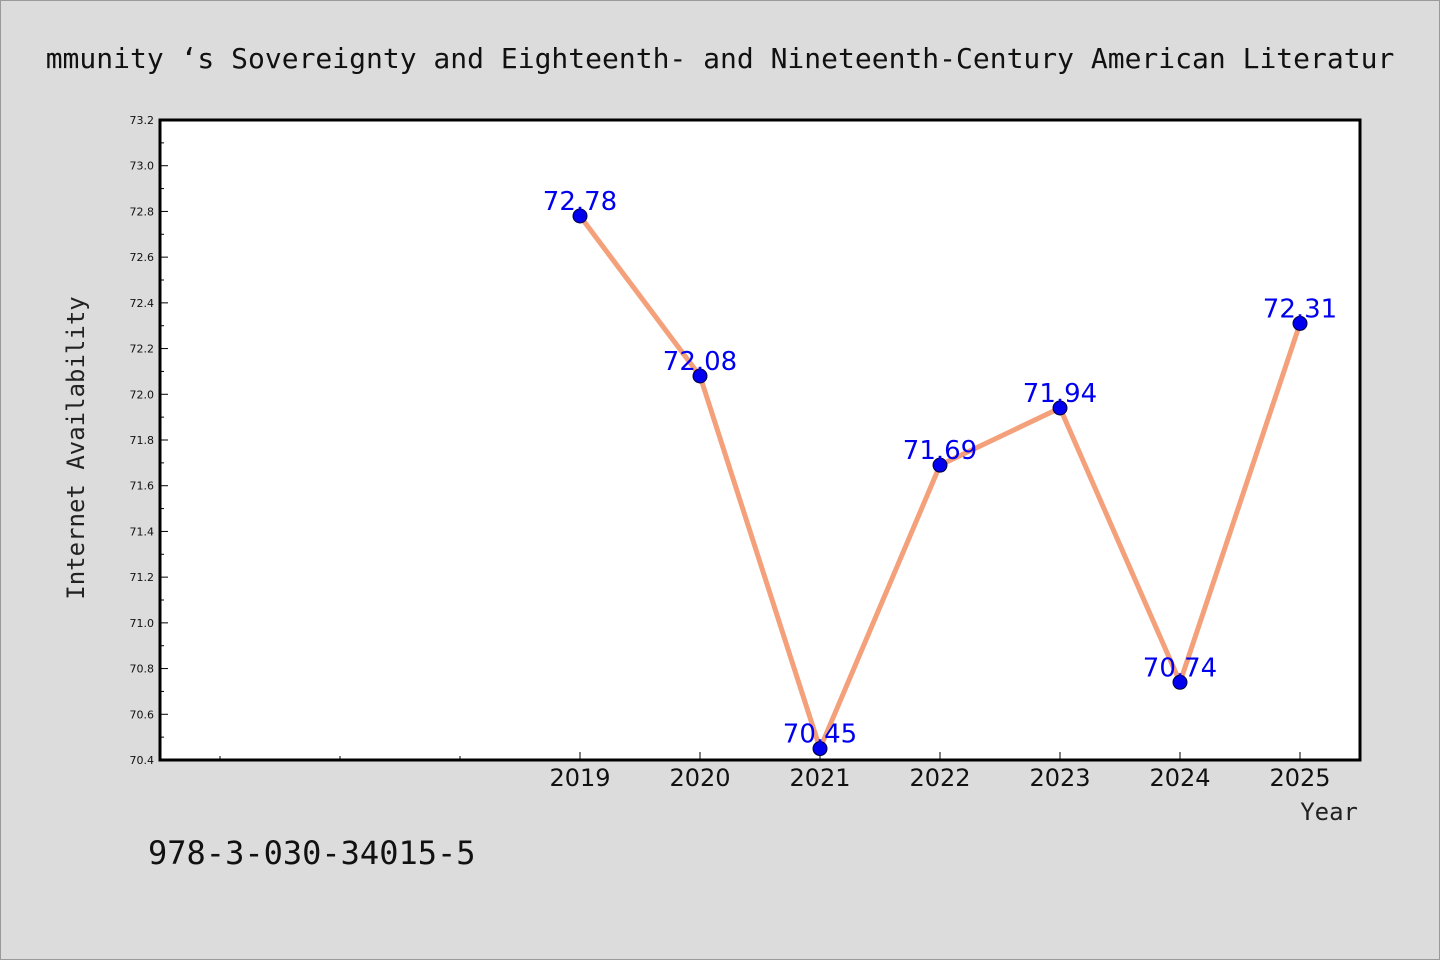 This screenshot has height=960, width=1440. What do you see at coordinates (142, 531) in the screenshot?
I see `y-tick-label: 71.4` at bounding box center [142, 531].